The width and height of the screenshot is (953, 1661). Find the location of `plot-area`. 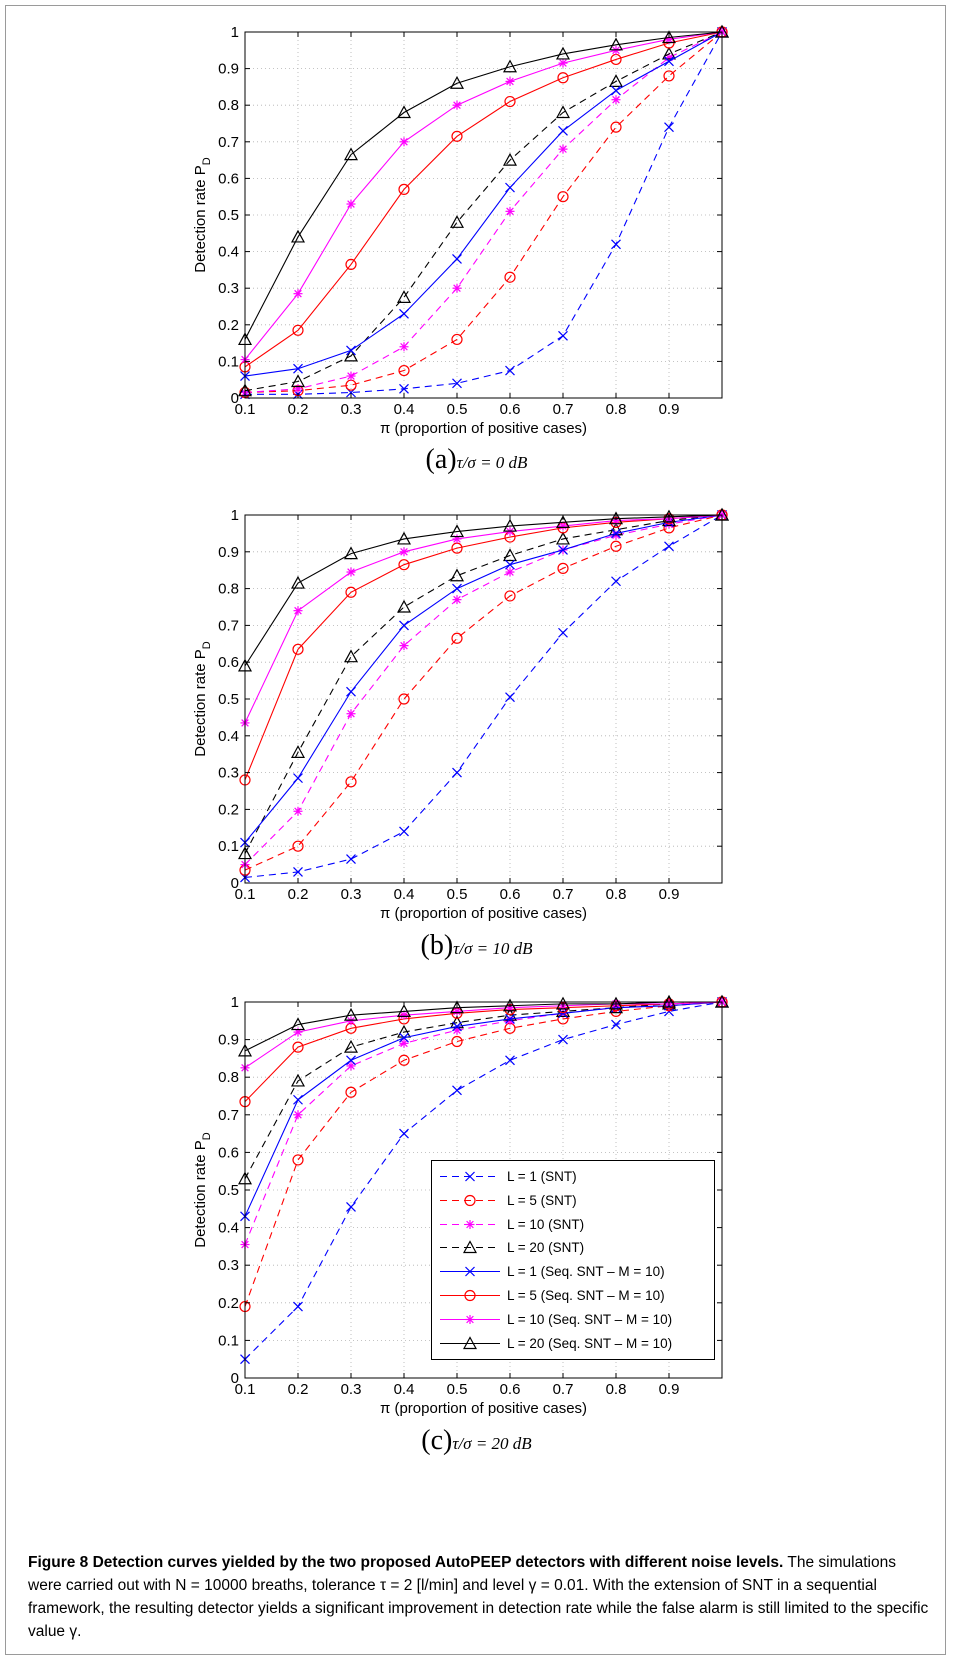

plot-area is located at coordinates (483, 699).